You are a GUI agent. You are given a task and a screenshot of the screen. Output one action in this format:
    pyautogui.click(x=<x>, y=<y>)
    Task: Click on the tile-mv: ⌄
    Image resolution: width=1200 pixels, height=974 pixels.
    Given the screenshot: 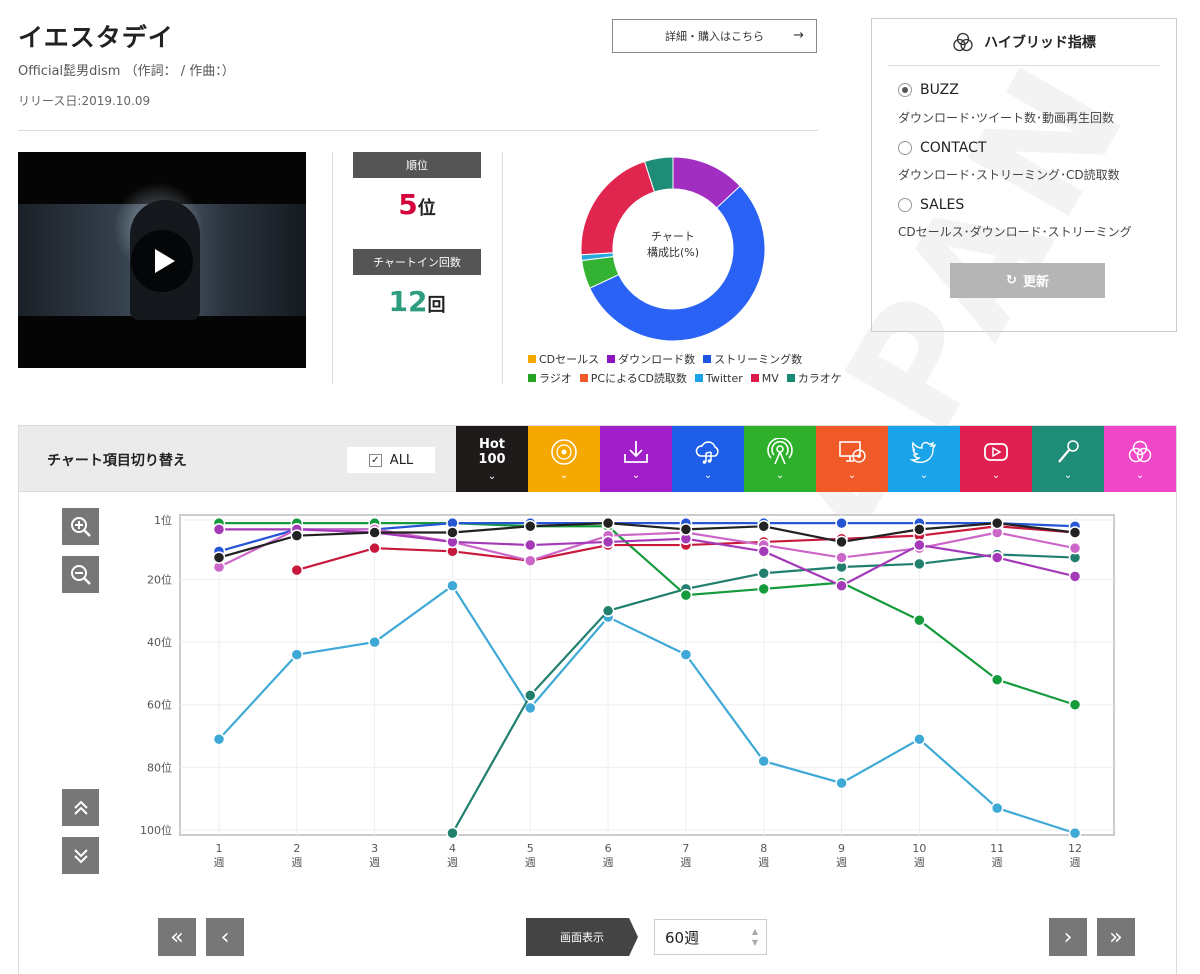 What is the action you would take?
    pyautogui.click(x=996, y=459)
    